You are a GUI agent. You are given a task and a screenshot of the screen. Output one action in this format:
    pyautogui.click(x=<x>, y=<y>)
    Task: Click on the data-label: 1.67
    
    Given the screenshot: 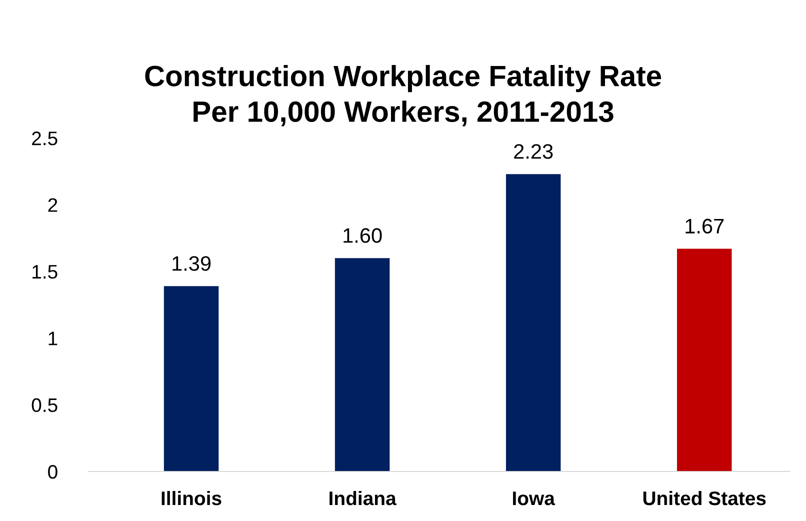 What is the action you would take?
    pyautogui.click(x=705, y=226)
    